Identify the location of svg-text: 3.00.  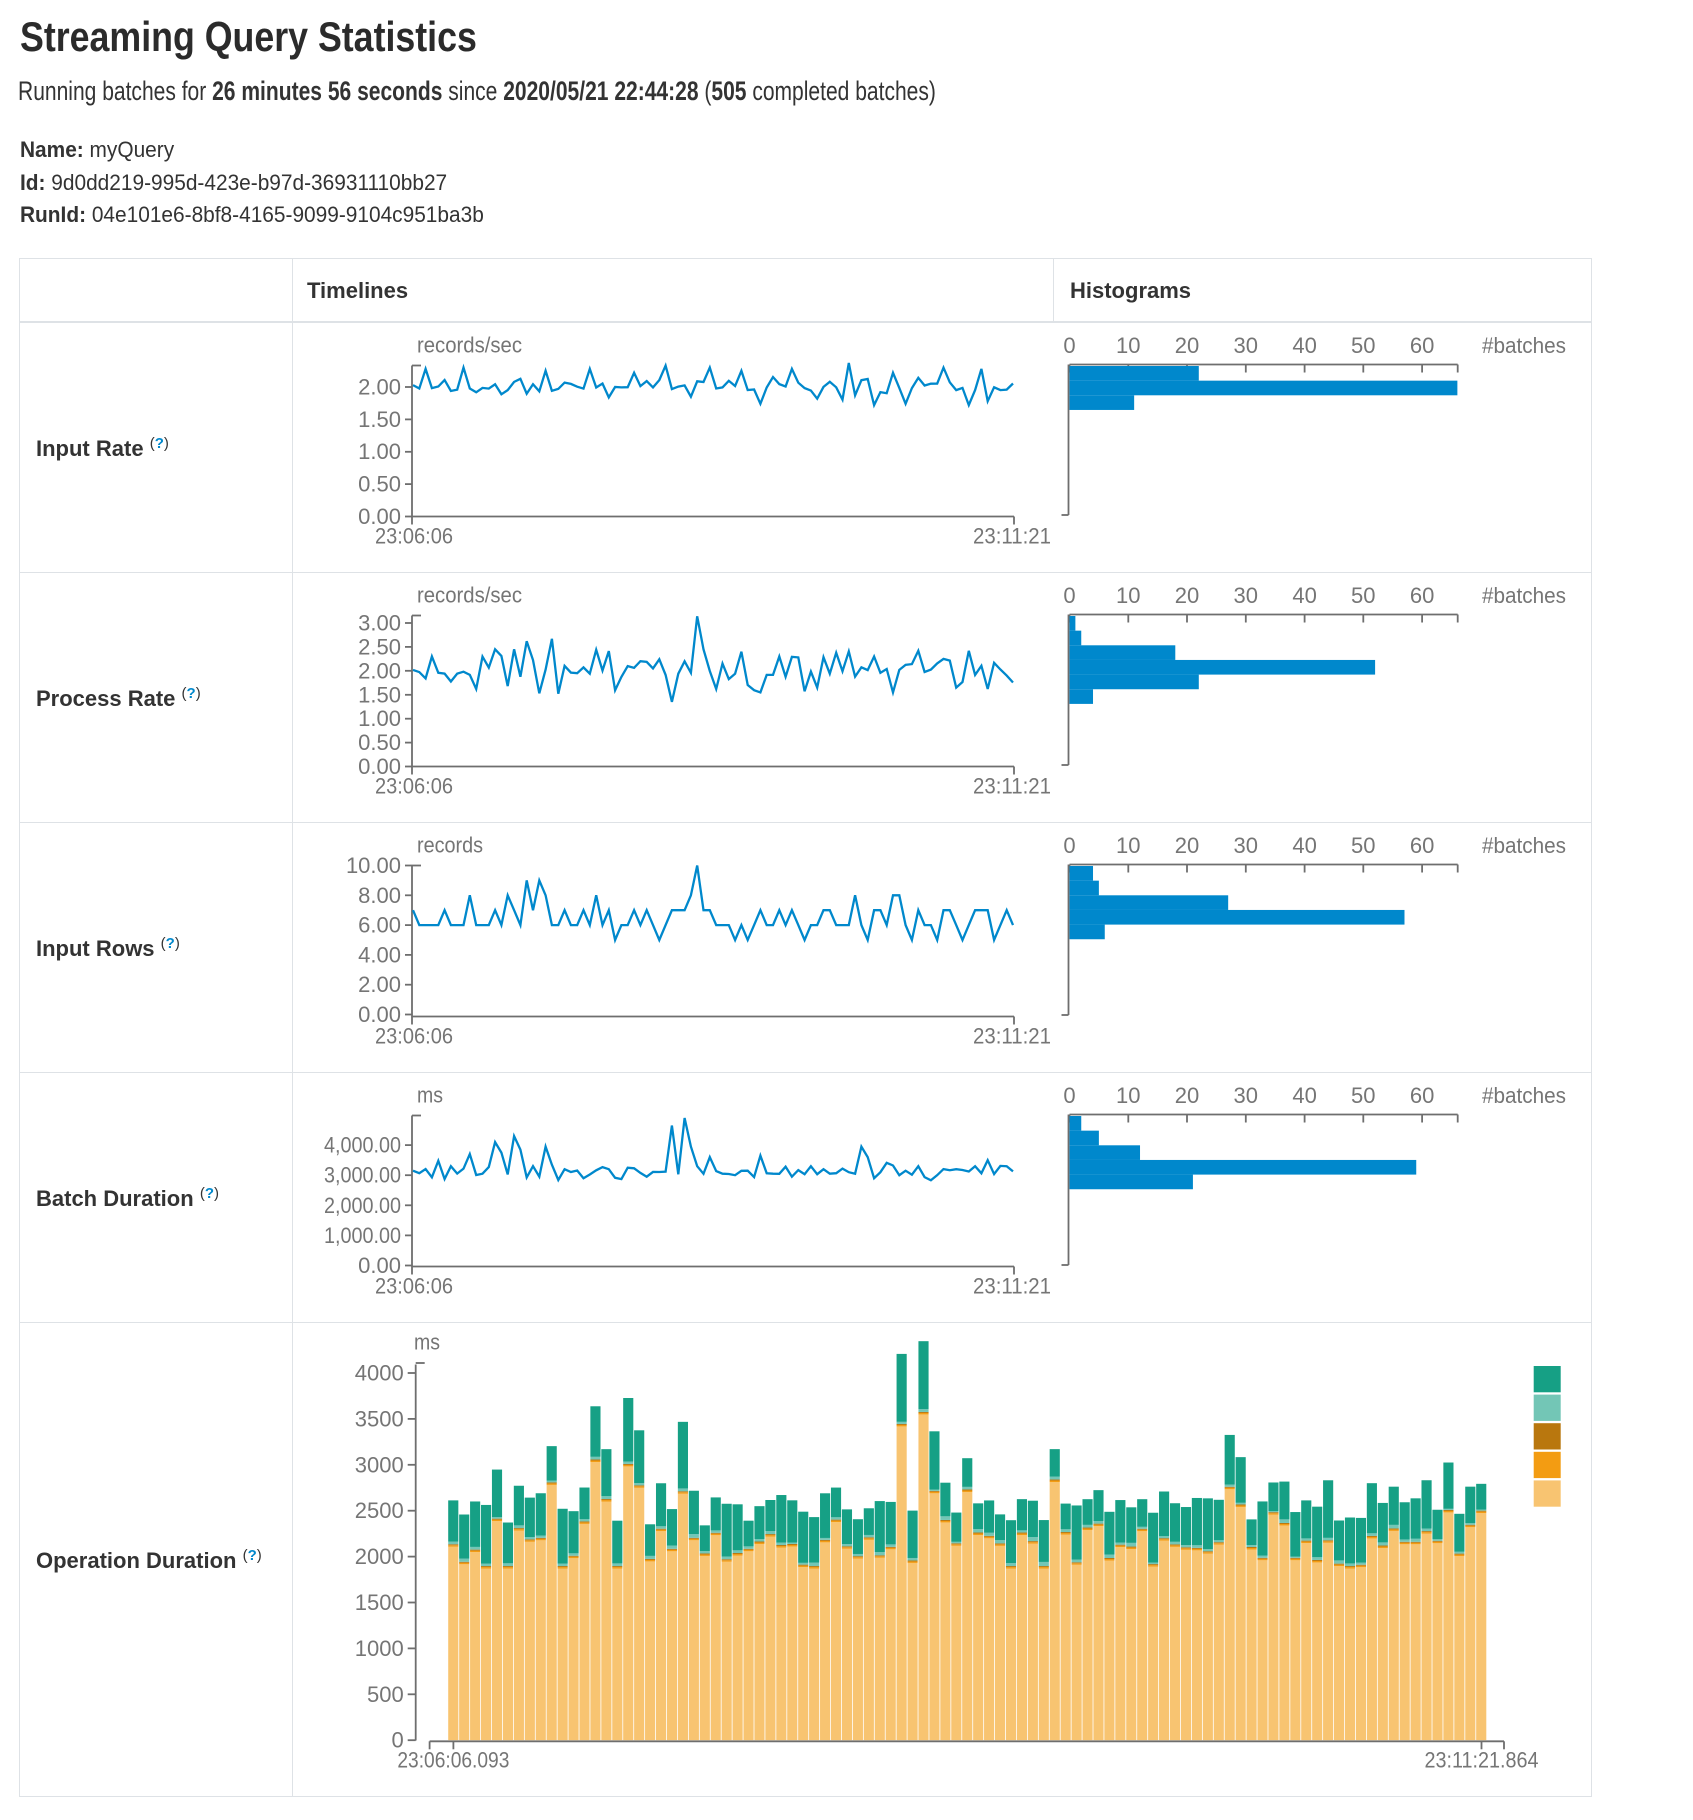
(379, 623).